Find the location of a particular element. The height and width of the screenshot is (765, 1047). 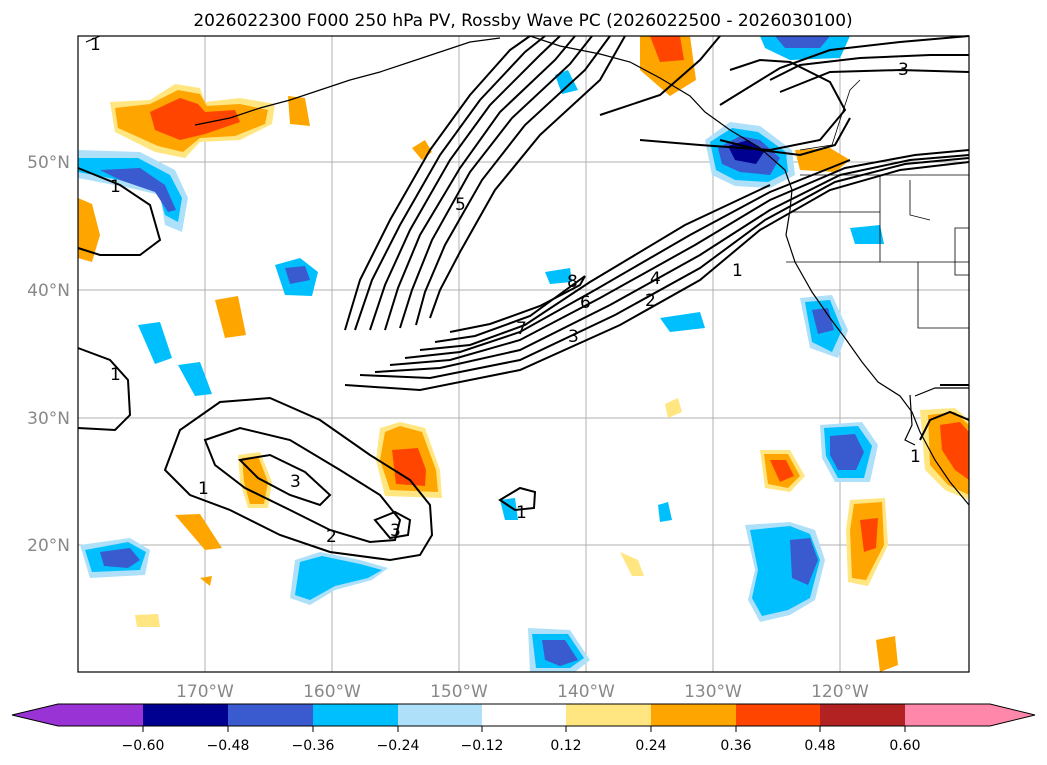

contour-label: 5 is located at coordinates (460, 205).